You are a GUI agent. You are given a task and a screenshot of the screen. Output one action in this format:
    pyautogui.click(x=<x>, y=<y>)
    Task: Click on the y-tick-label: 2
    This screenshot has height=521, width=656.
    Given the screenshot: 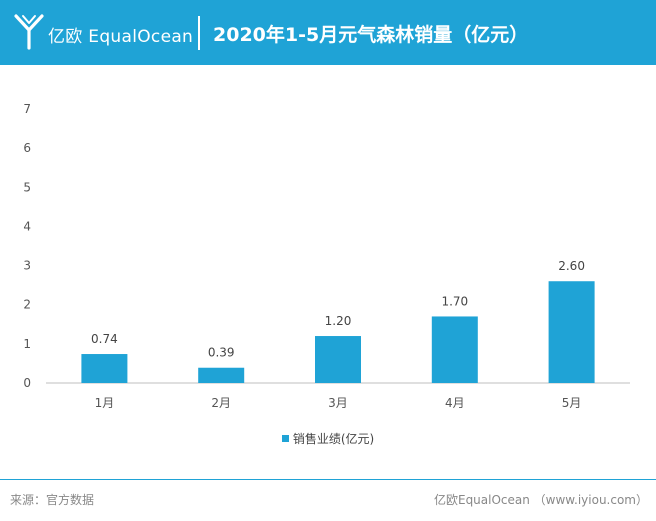 What is the action you would take?
    pyautogui.click(x=27, y=305)
    